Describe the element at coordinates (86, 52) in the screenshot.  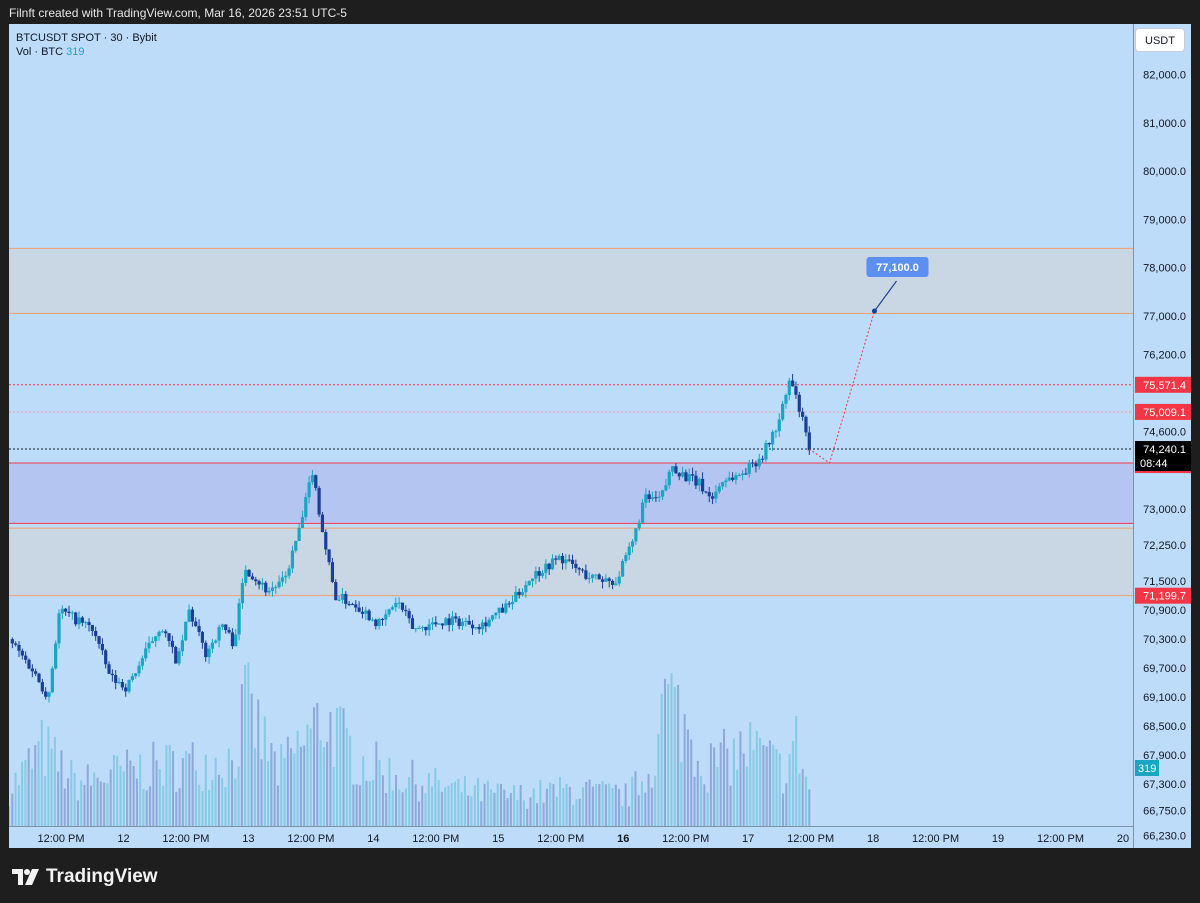
I see `volume-legend: Vol · BTC 319` at that location.